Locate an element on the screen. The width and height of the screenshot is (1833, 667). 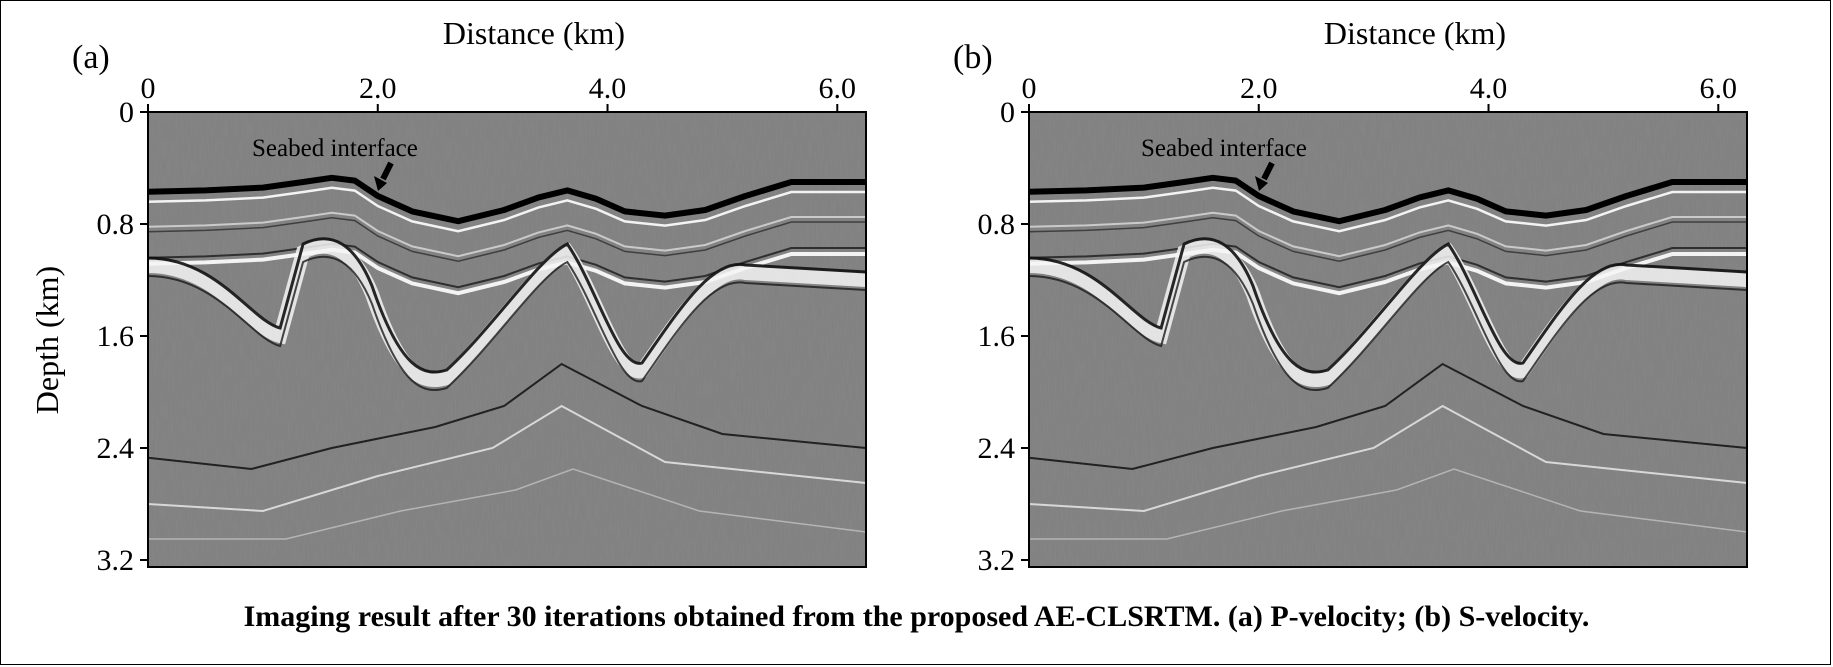
seabed-annotation-a: Seabed interface is located at coordinates (335, 148).